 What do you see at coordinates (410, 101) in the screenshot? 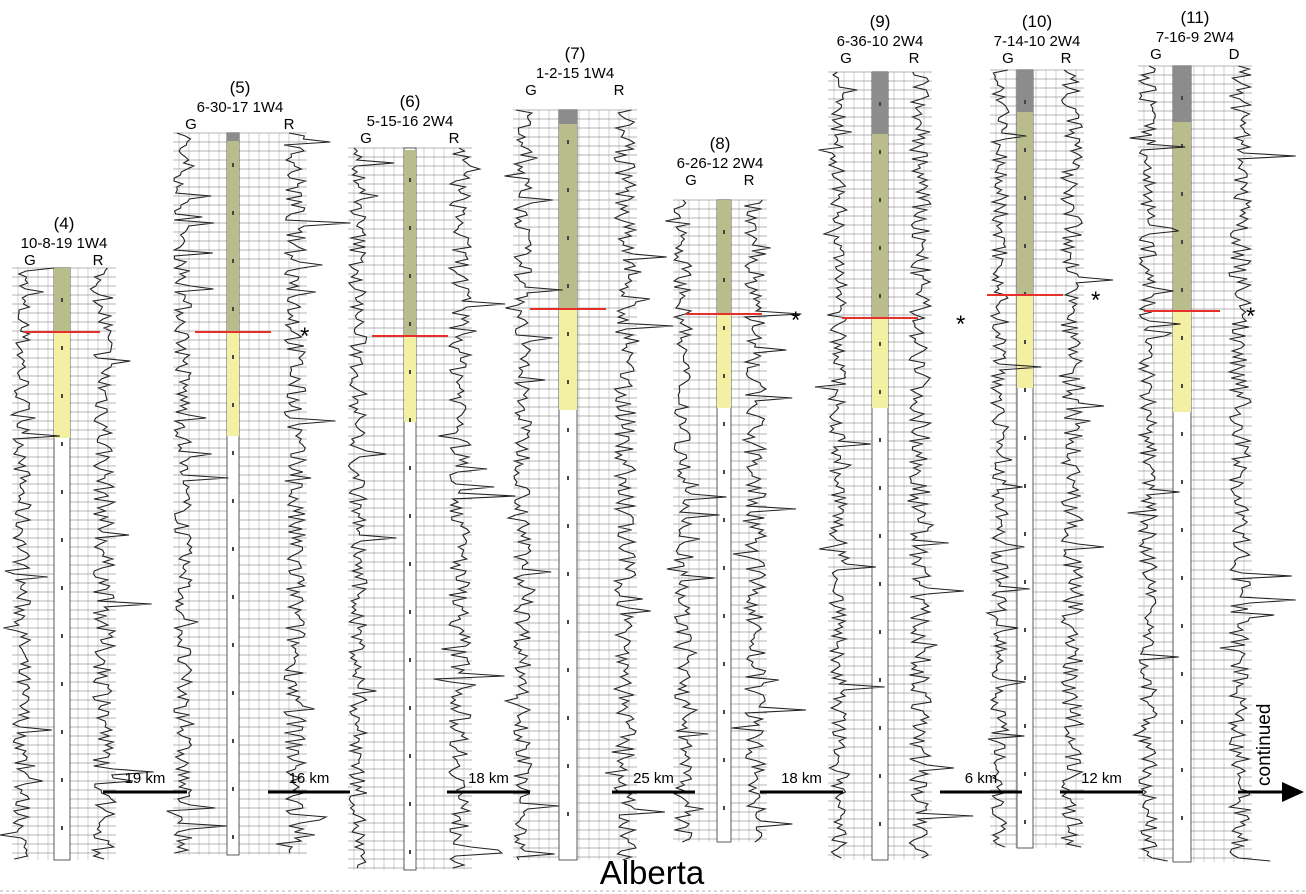
I see `well-number: (6)` at bounding box center [410, 101].